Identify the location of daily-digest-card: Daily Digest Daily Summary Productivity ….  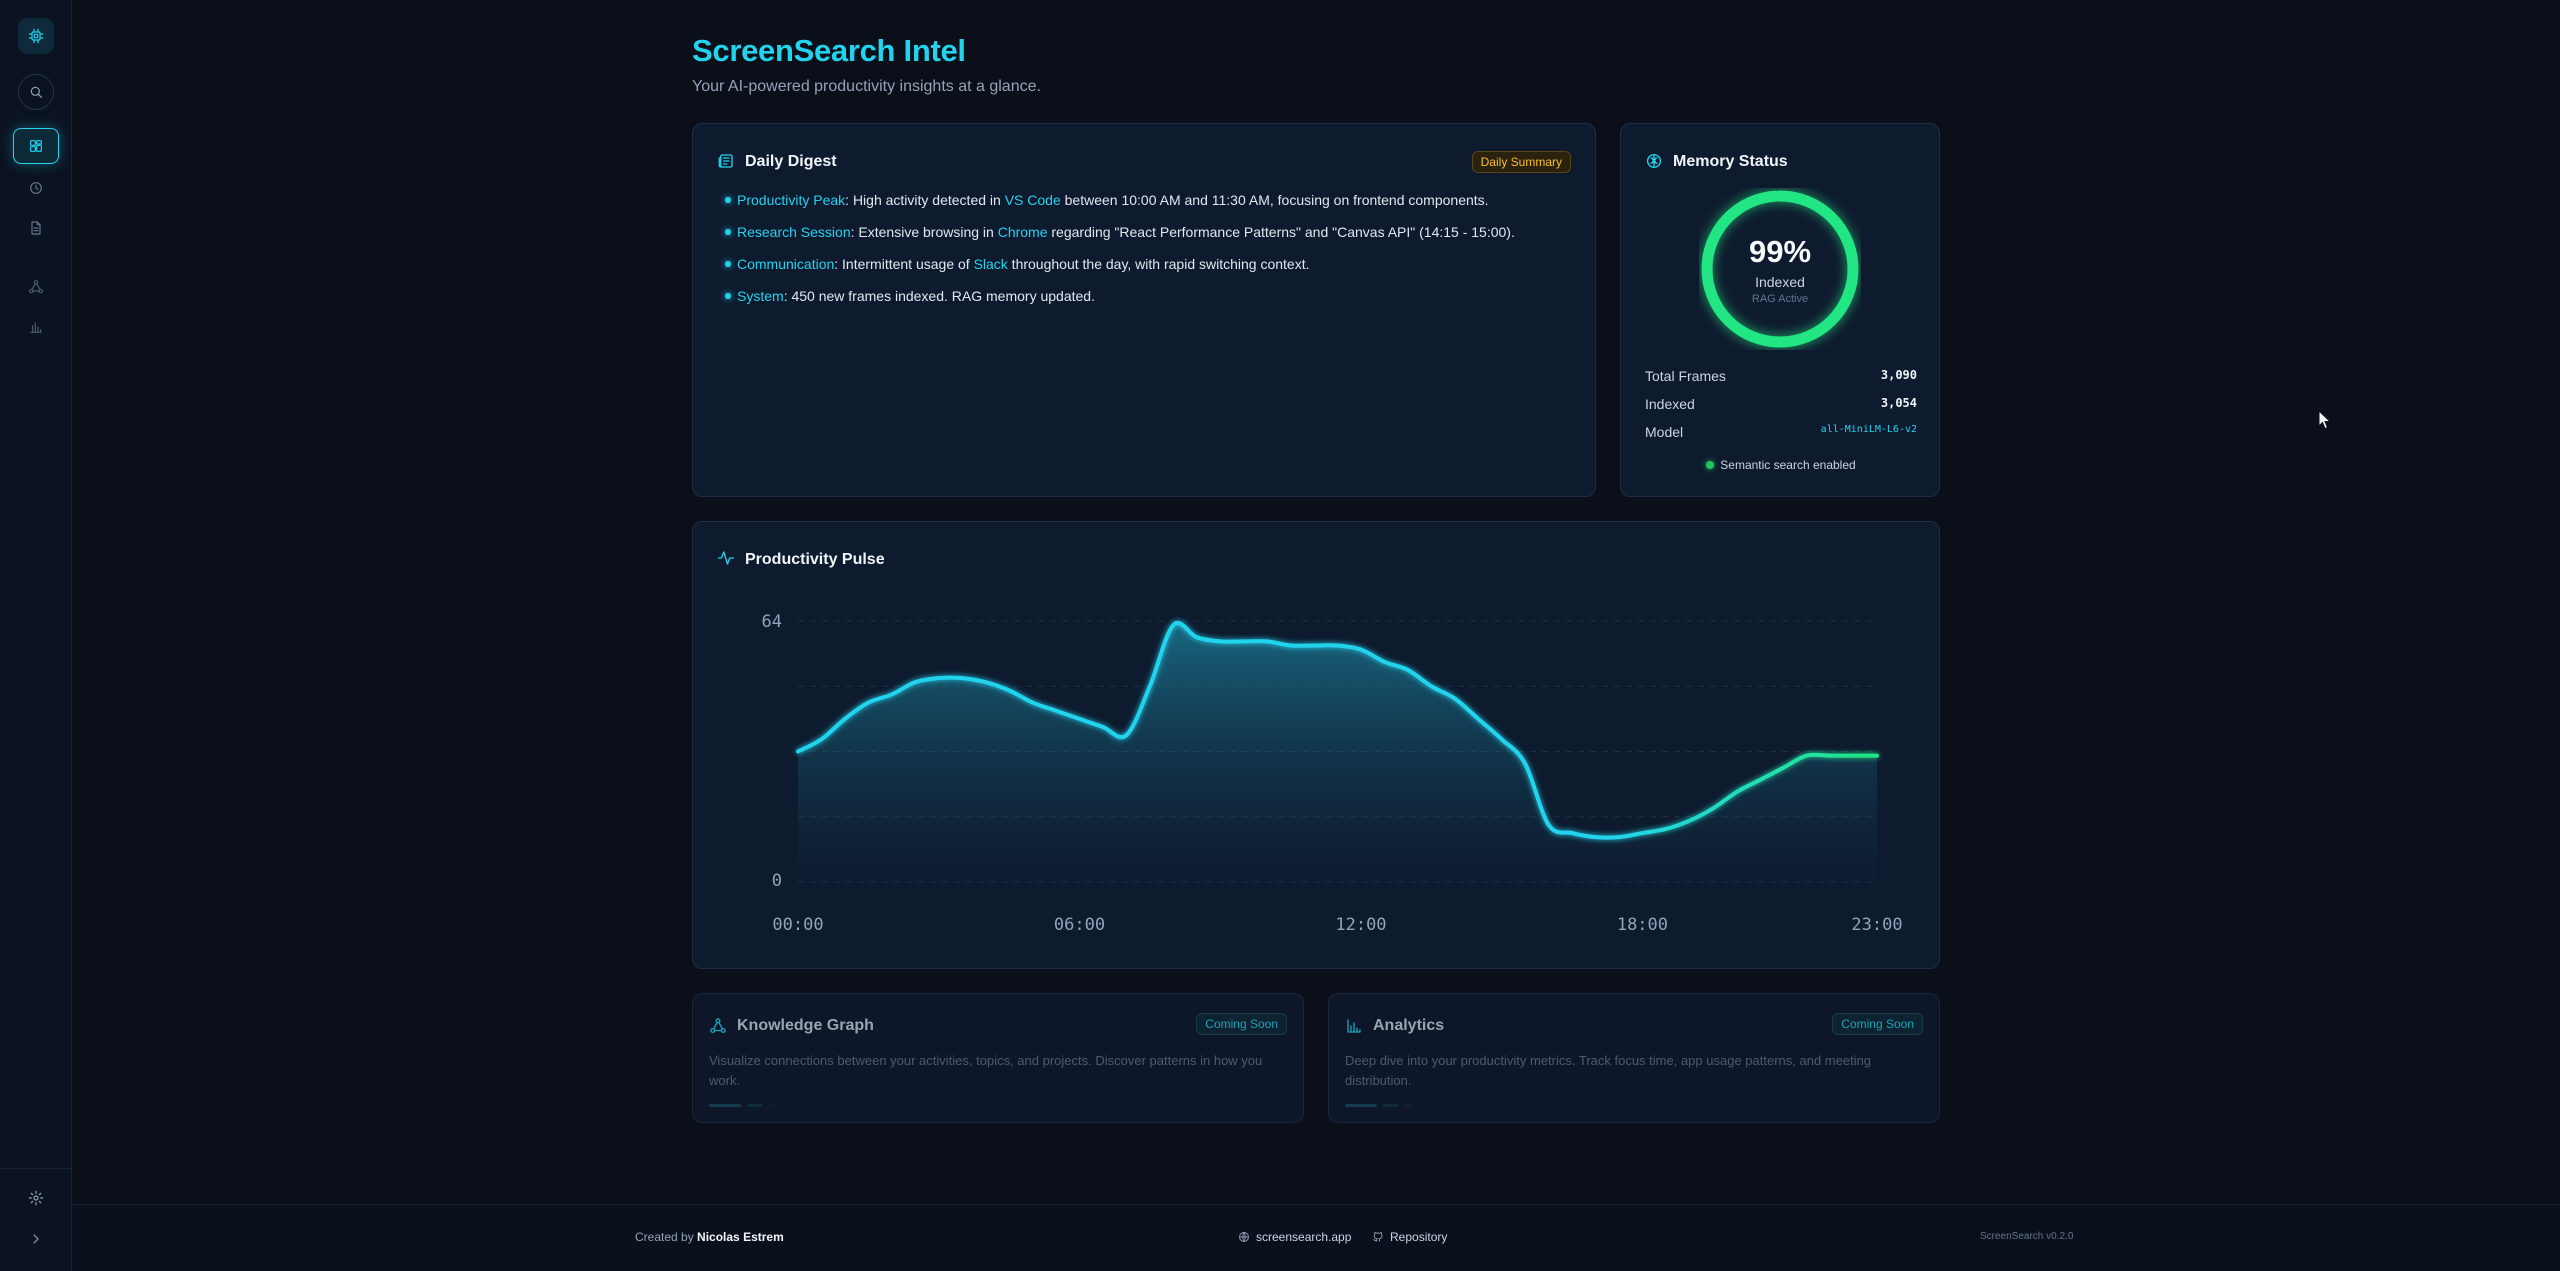
(1144, 310).